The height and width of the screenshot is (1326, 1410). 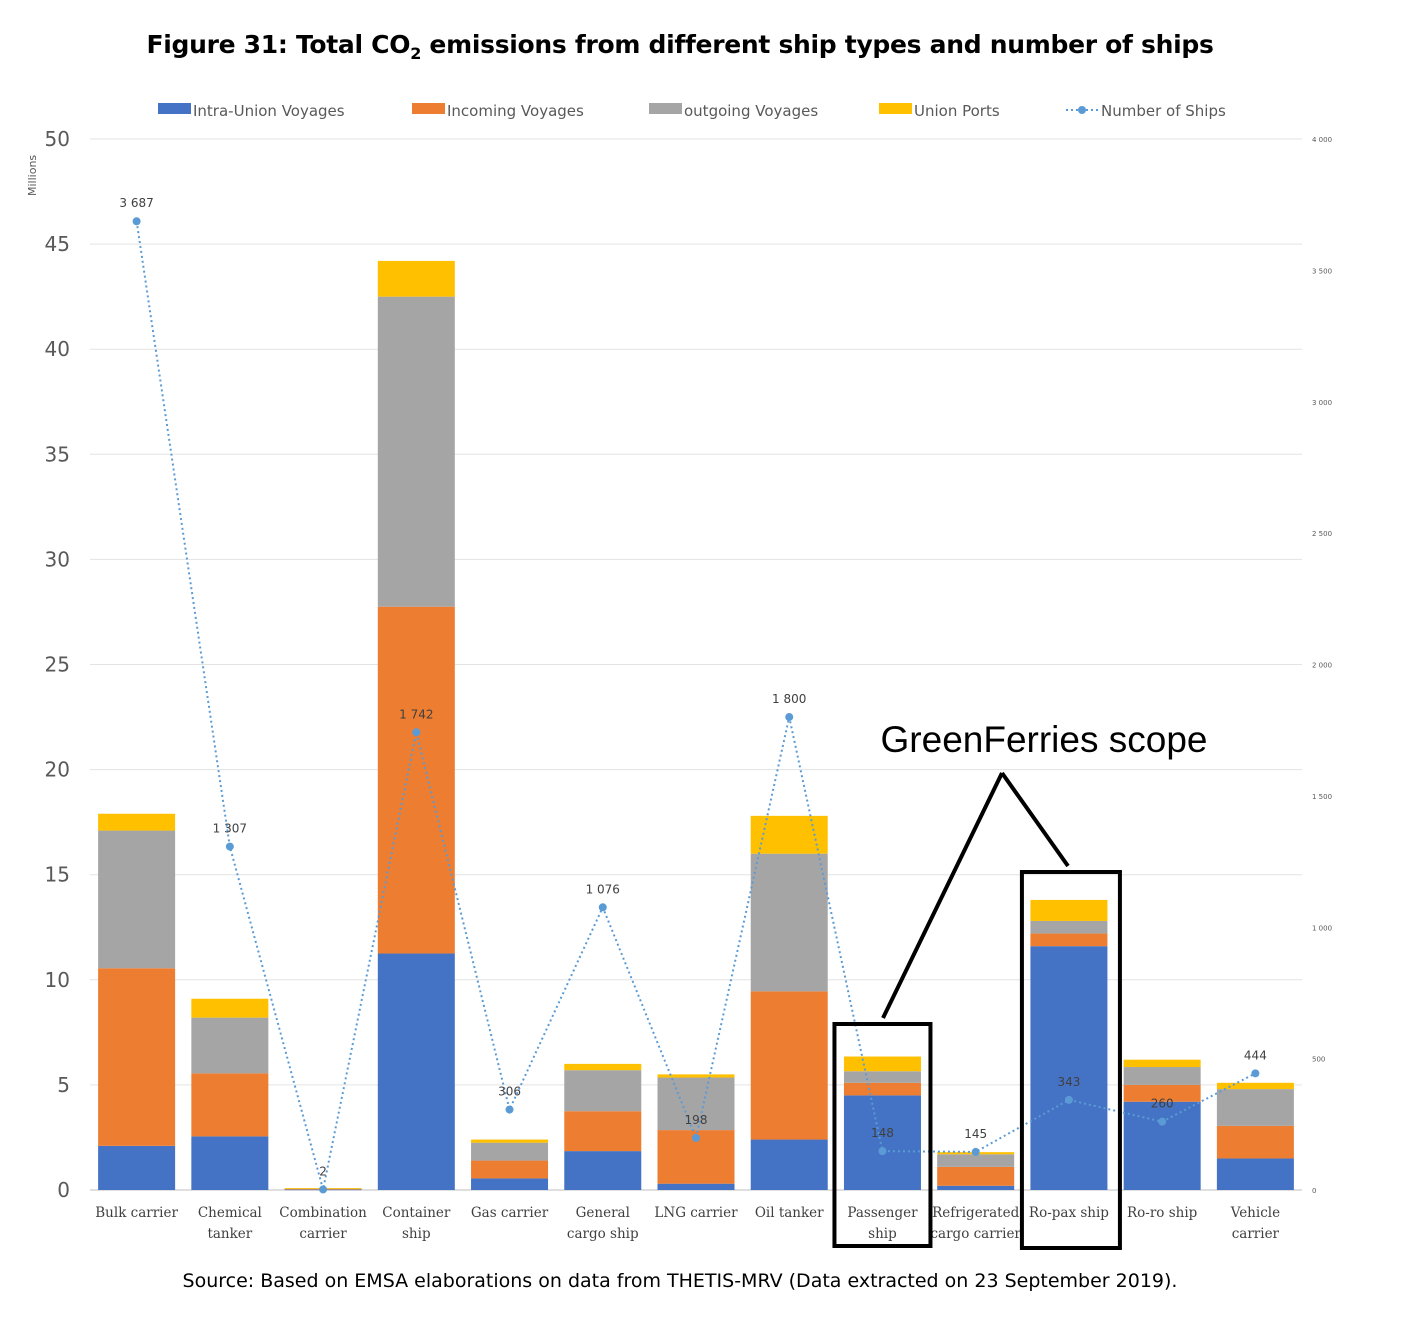 I want to click on legend-entry: outgoing Voyages, so click(x=751, y=111).